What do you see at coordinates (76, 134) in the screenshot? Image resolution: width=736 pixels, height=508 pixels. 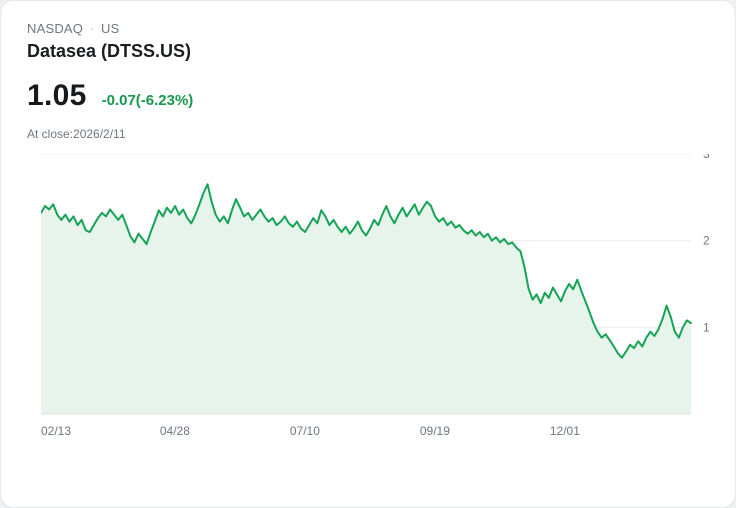 I see `as-of-timestamp: At close:2026/2/11` at bounding box center [76, 134].